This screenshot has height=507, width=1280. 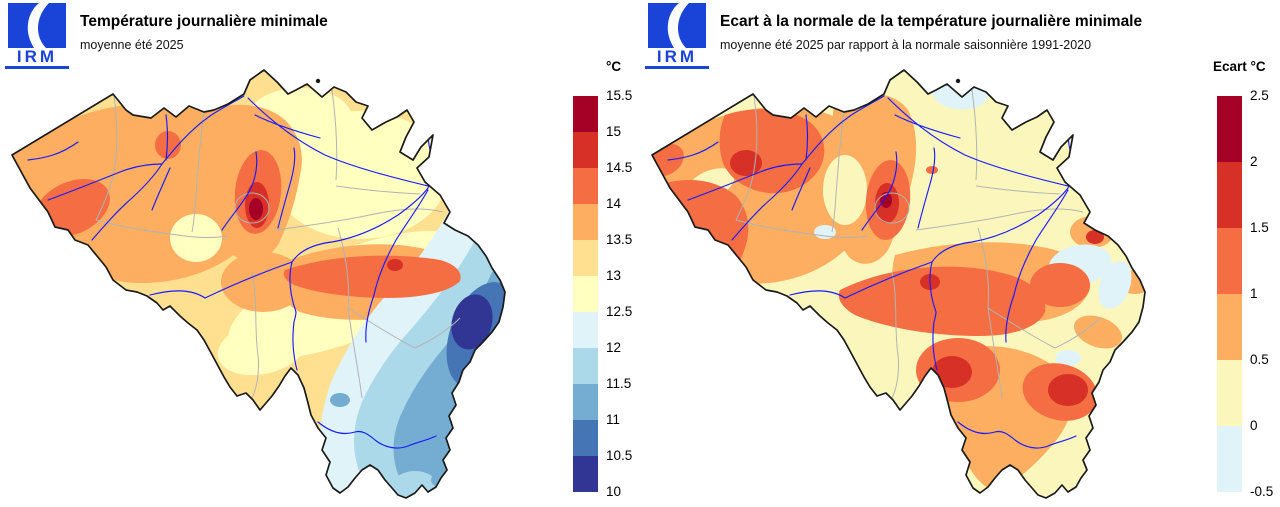 I want to click on page-subtitle: moyenne été 2025, so click(x=132, y=45).